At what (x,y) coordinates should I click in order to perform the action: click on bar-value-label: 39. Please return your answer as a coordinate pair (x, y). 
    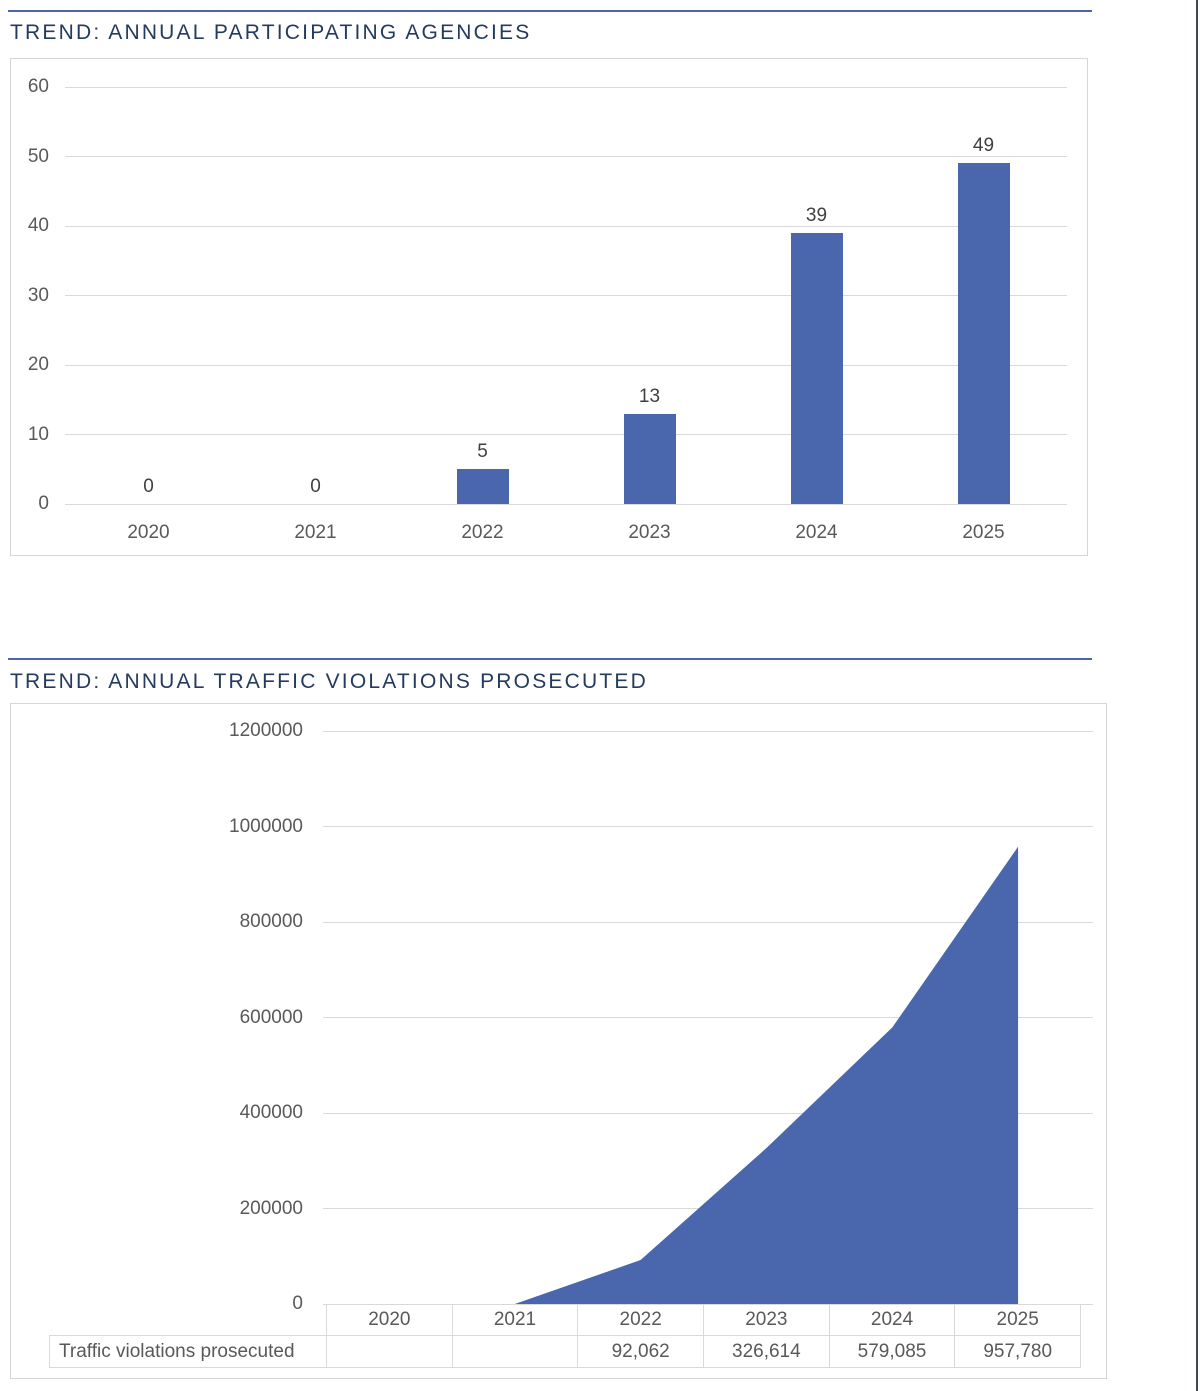
    Looking at the image, I should click on (816, 215).